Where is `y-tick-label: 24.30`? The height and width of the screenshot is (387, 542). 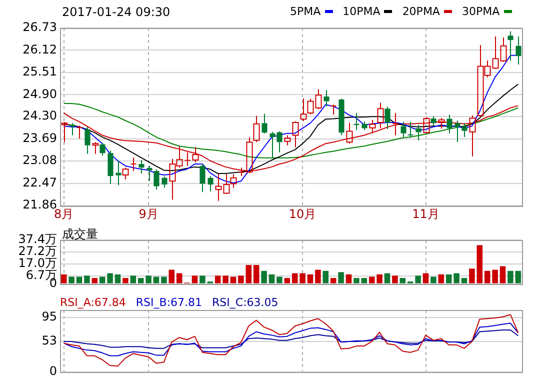
y-tick-label: 24.30 is located at coordinates (39, 115).